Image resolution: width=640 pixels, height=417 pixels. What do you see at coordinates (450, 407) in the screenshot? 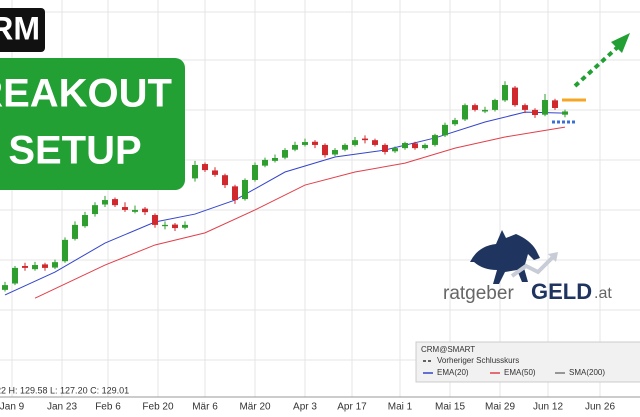
I see `x-tick-label: Mai 15` at bounding box center [450, 407].